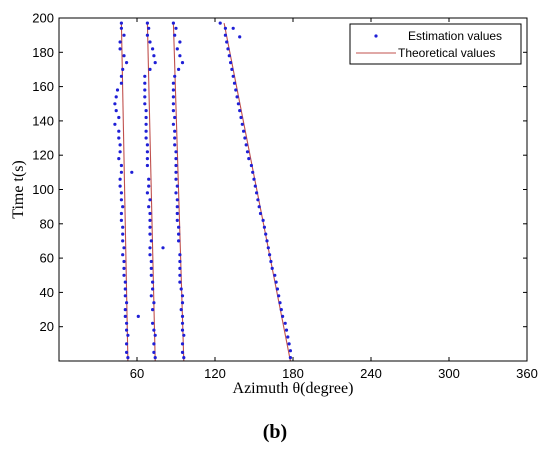 The width and height of the screenshot is (550, 451). I want to click on y-tick-label: 180, so click(43, 52).